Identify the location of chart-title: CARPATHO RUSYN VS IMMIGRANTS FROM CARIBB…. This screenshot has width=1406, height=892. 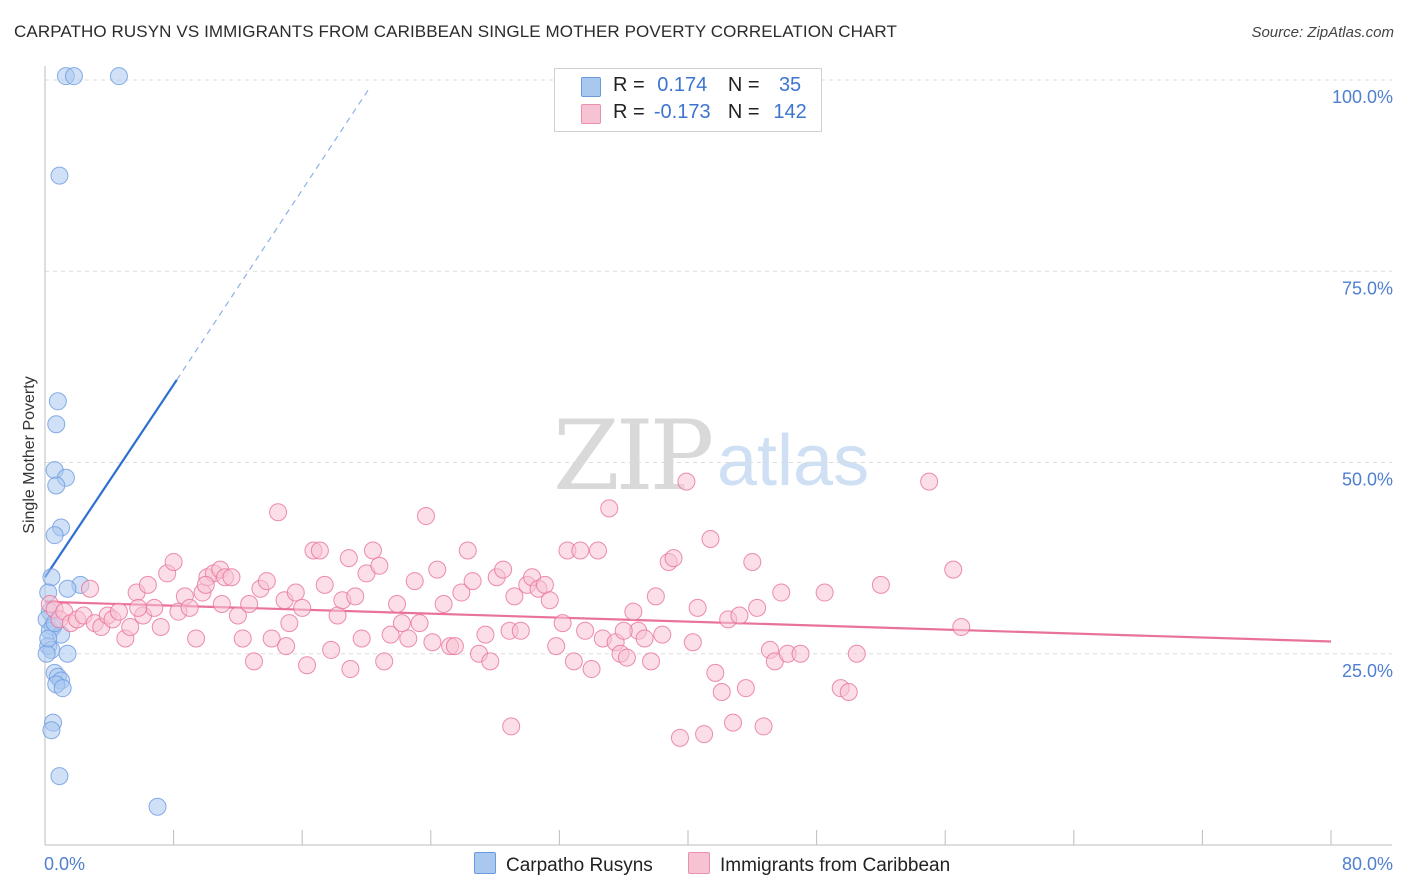
(455, 31).